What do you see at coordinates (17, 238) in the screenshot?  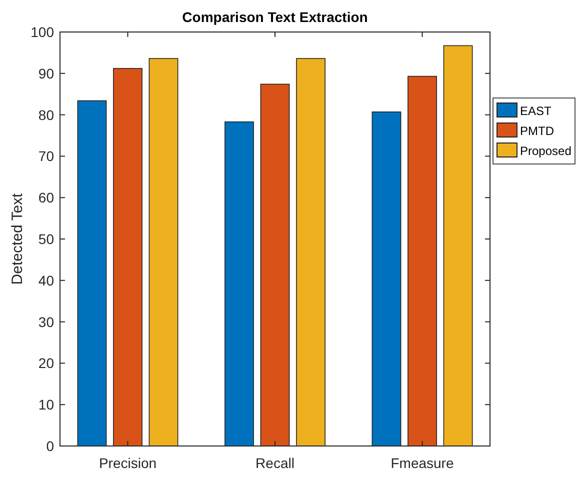 I see `y-axis-title: Detected Text` at bounding box center [17, 238].